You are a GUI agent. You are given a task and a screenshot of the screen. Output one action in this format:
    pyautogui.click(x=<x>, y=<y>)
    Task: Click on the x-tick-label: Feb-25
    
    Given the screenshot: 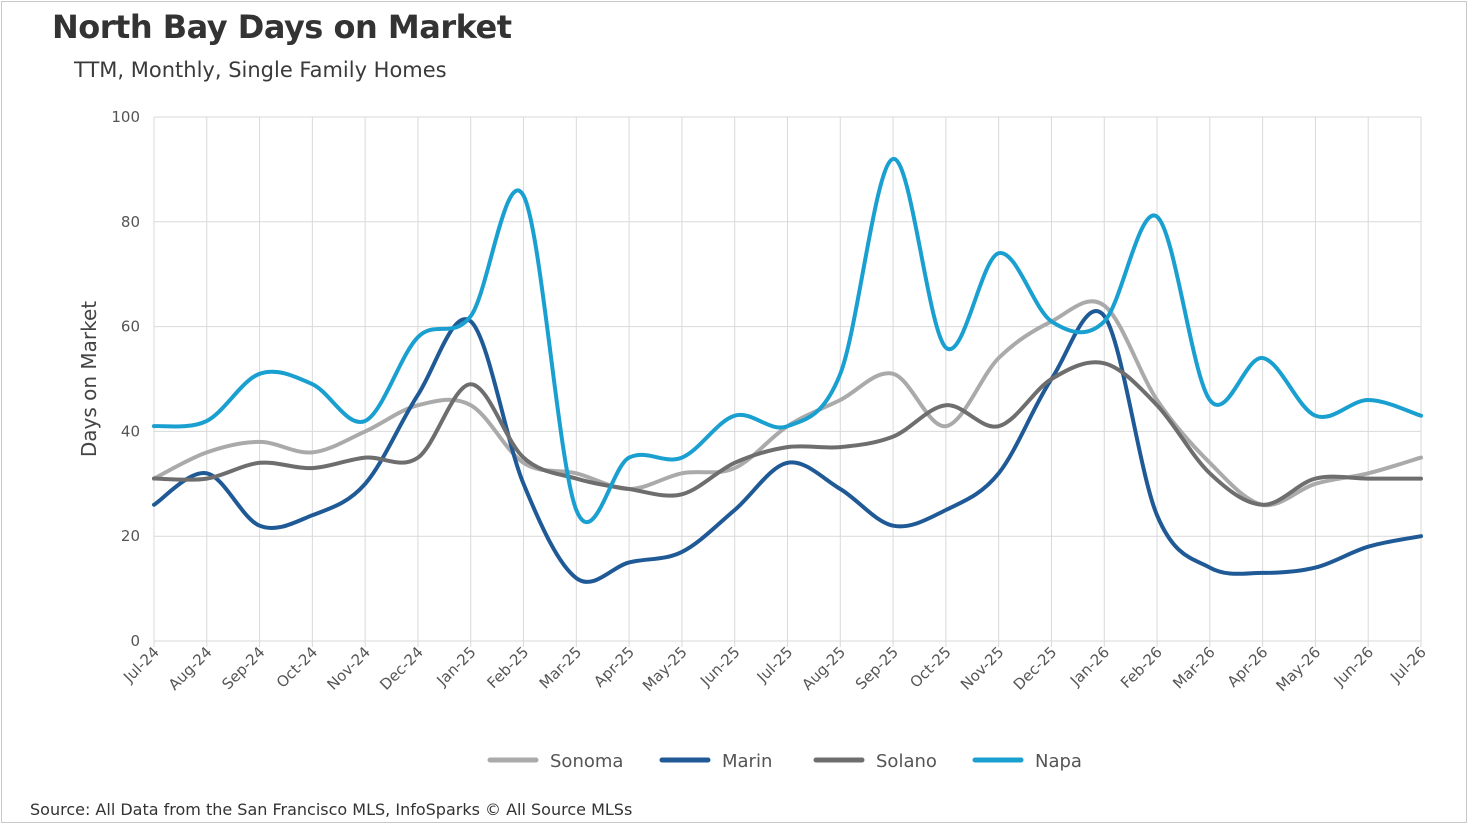 What is the action you would take?
    pyautogui.click(x=508, y=667)
    